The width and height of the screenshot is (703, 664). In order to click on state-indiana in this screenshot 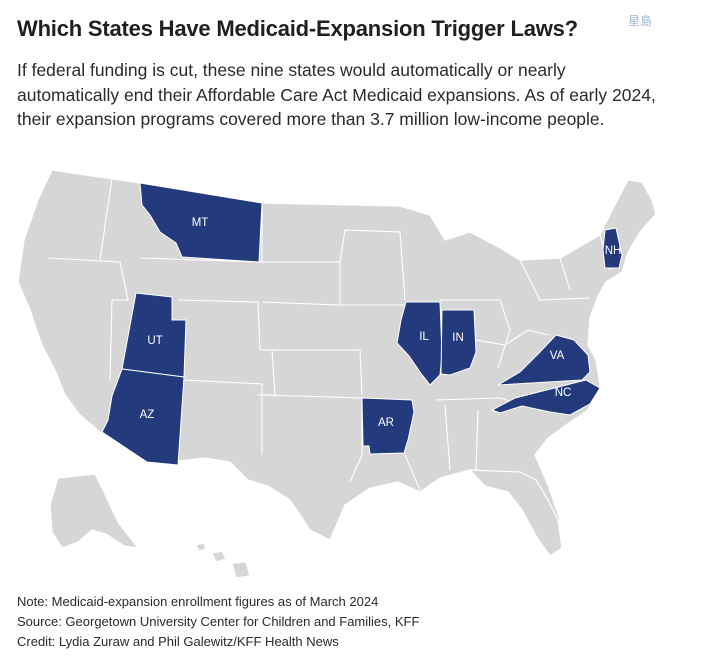, I will do `click(458, 342)`.